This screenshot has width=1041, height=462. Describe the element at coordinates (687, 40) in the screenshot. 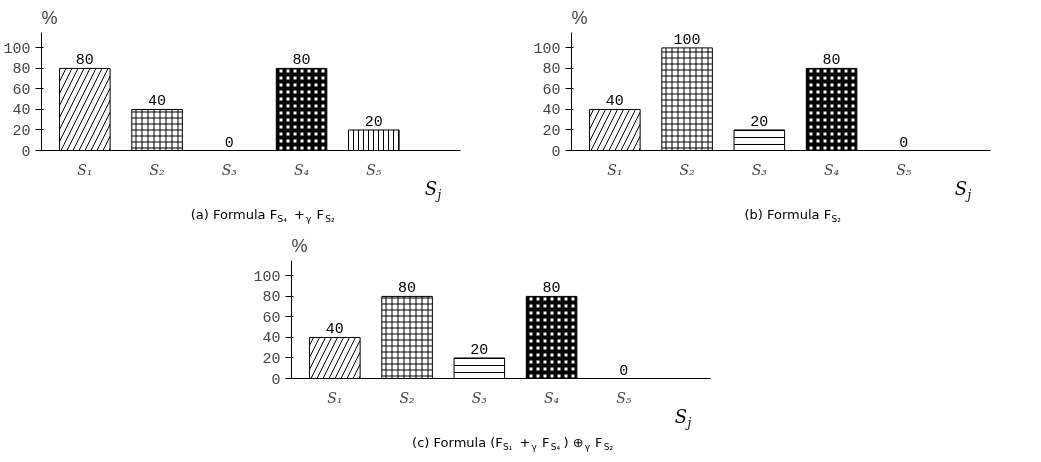

I see `data-label: 100` at that location.